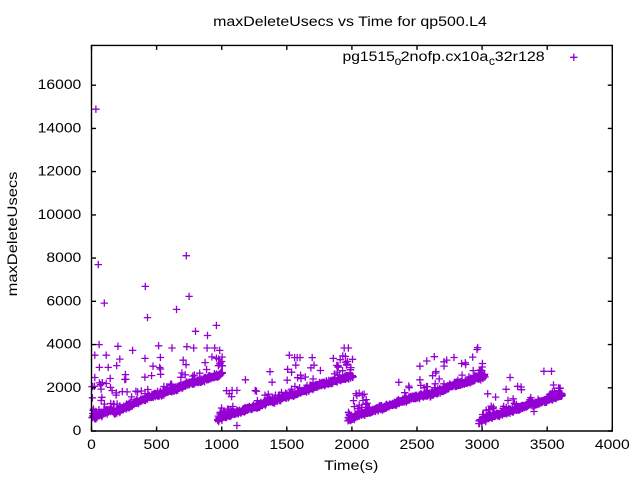  I want to click on svg-text: 3000, so click(482, 444).